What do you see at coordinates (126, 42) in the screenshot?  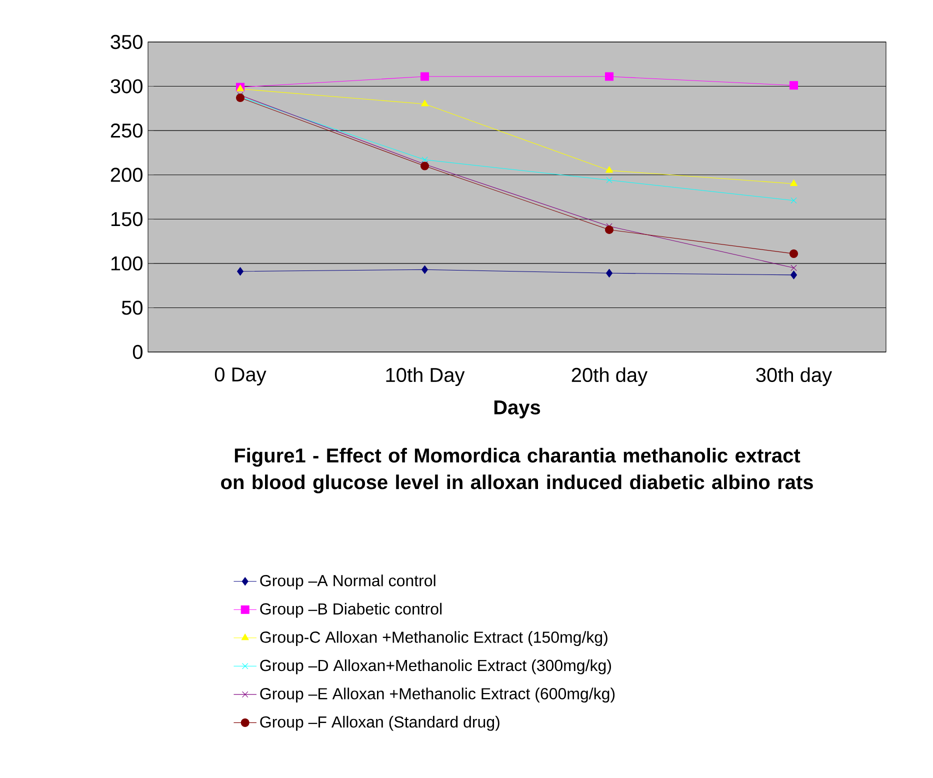 I see `y-tick-label: 350` at bounding box center [126, 42].